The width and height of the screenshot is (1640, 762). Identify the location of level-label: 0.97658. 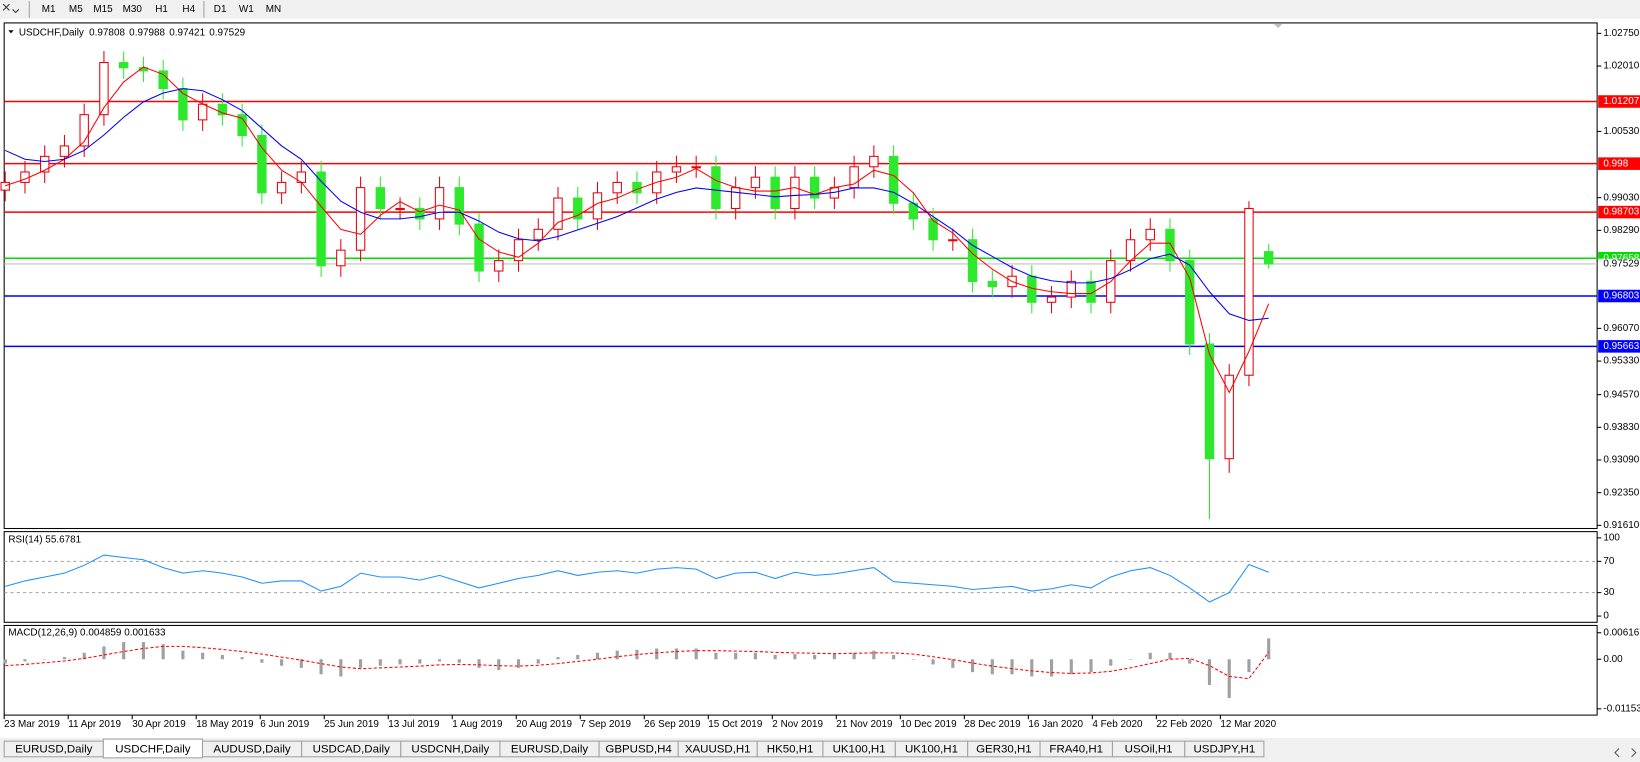
(1621, 258).